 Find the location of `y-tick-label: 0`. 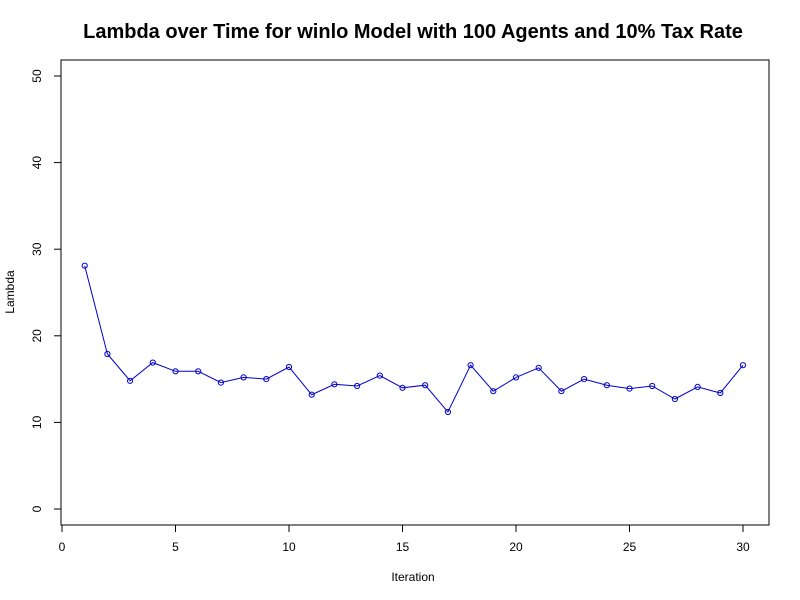

y-tick-label: 0 is located at coordinates (37, 508).